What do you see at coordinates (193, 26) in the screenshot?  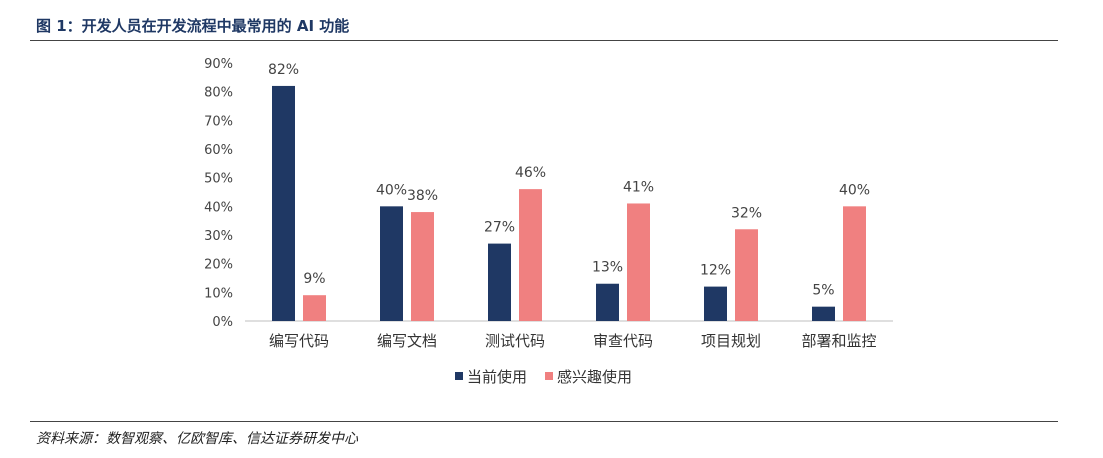 I see `figure-title: 图 1：开发人员在开发流程中最常用的 AI 功能` at bounding box center [193, 26].